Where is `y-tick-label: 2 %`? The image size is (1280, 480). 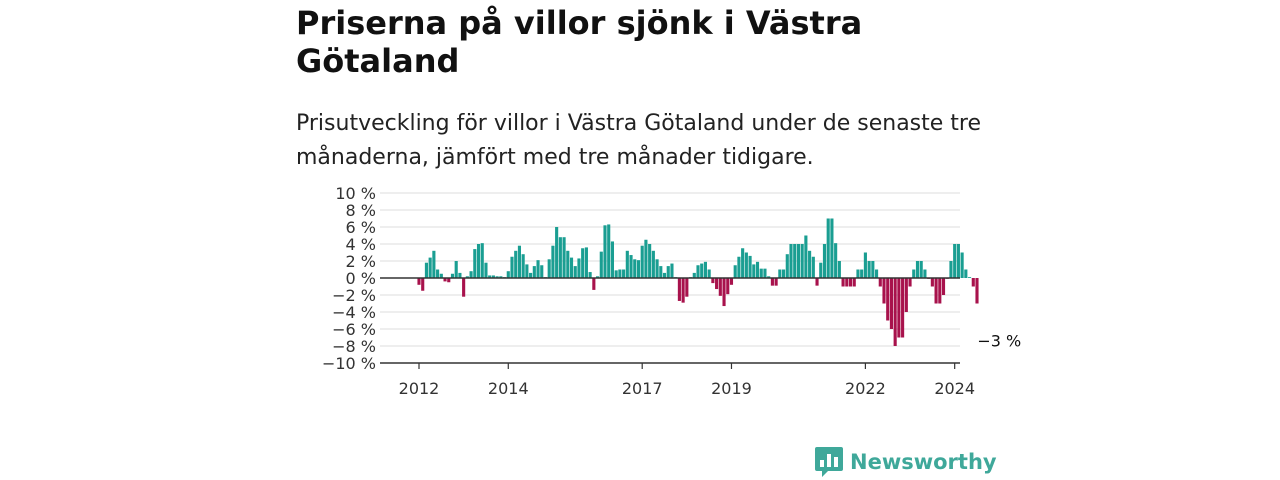 y-tick-label: 2 % is located at coordinates (361, 261).